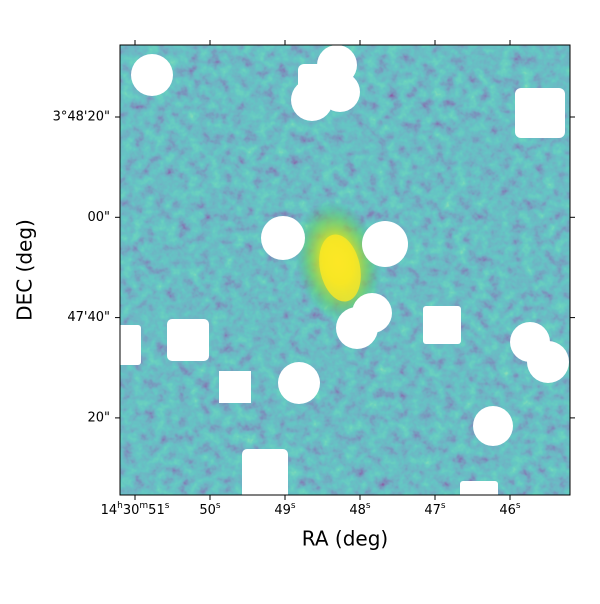 The height and width of the screenshot is (604, 600). I want to click on x-tick-label: 48s, so click(360, 509).